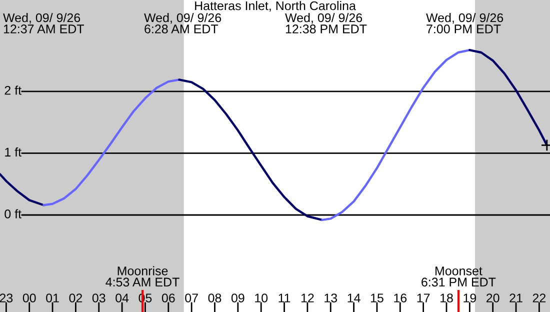 The height and width of the screenshot is (312, 550). I want to click on x-tick-label: 23, so click(6, 298).